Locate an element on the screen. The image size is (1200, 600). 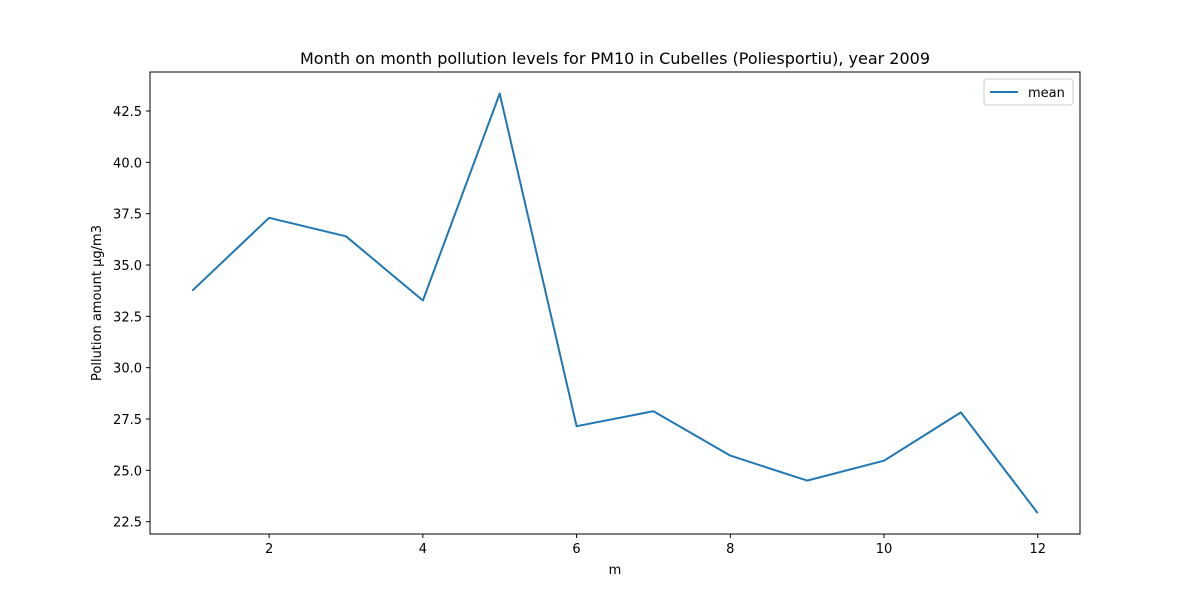
x-tick-label: 2 is located at coordinates (269, 549).